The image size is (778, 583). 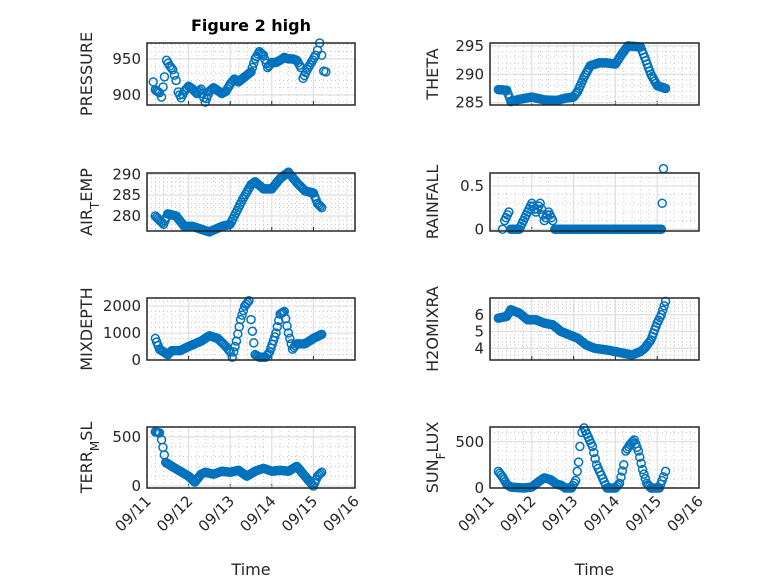 I want to click on chart-title: Figure 2 high, so click(x=251, y=25).